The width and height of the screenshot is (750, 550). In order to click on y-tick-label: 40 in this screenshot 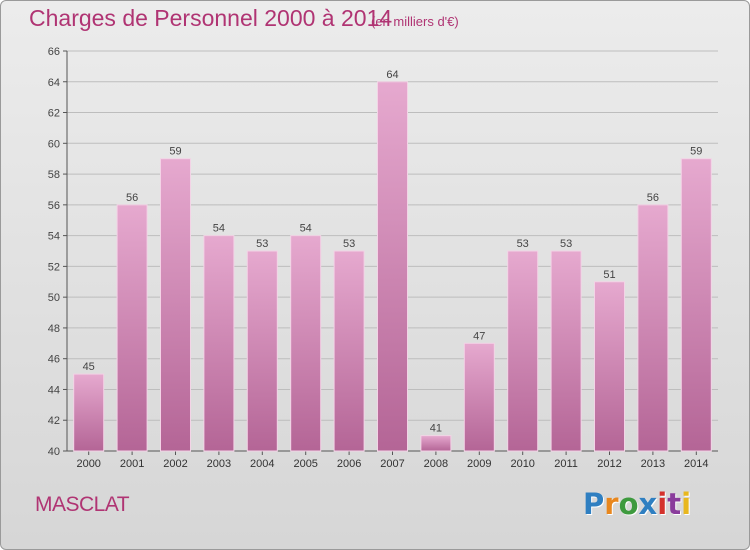, I will do `click(54, 452)`.